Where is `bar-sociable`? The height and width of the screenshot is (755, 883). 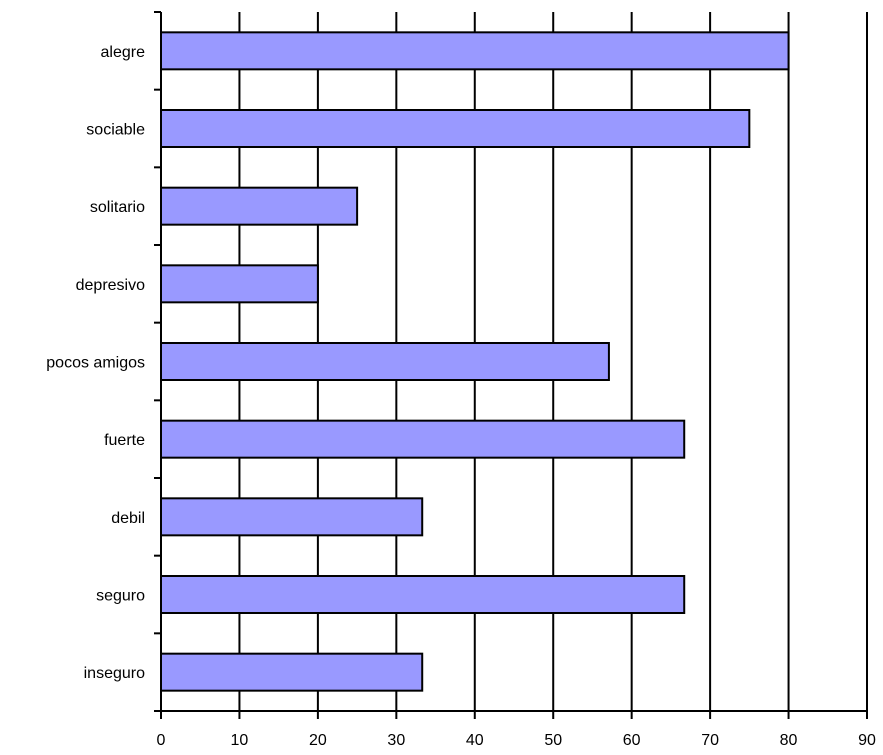 bar-sociable is located at coordinates (455, 128).